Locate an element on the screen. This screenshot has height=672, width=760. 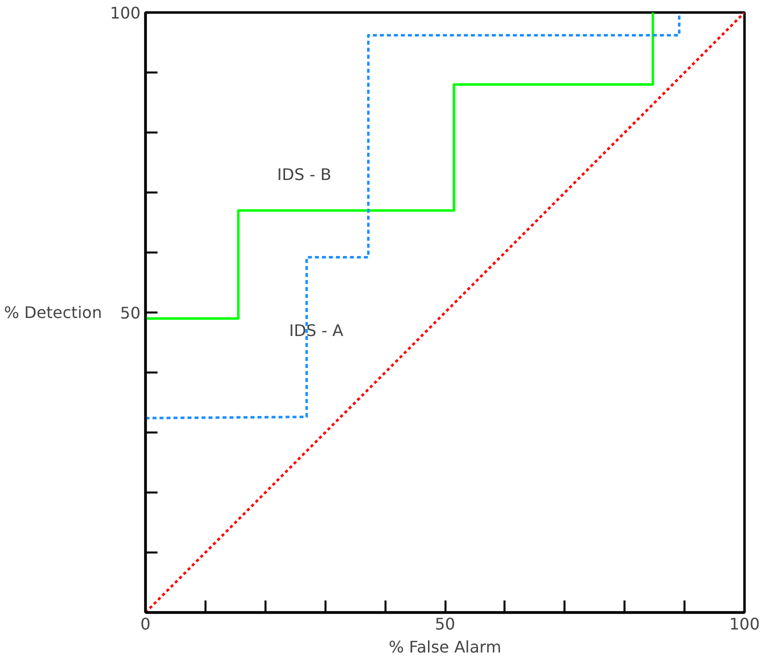
series-label: IDS - A is located at coordinates (316, 330).